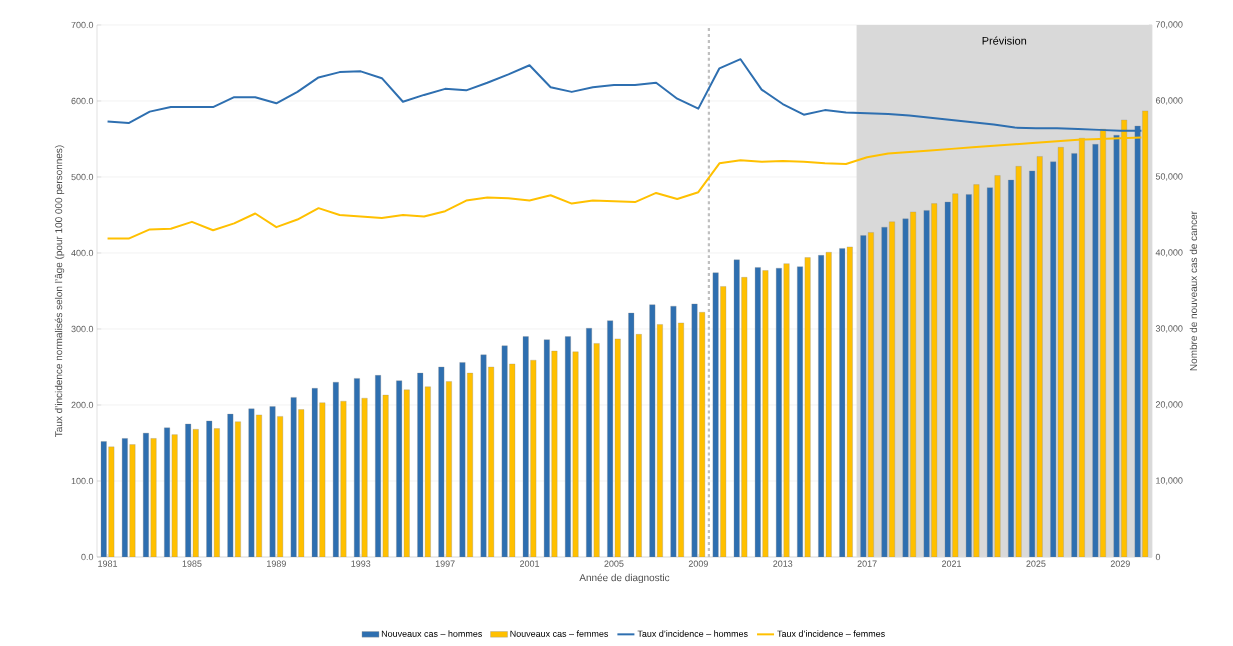  I want to click on legend-label: Nouveaux cas – femmes, so click(559, 633).